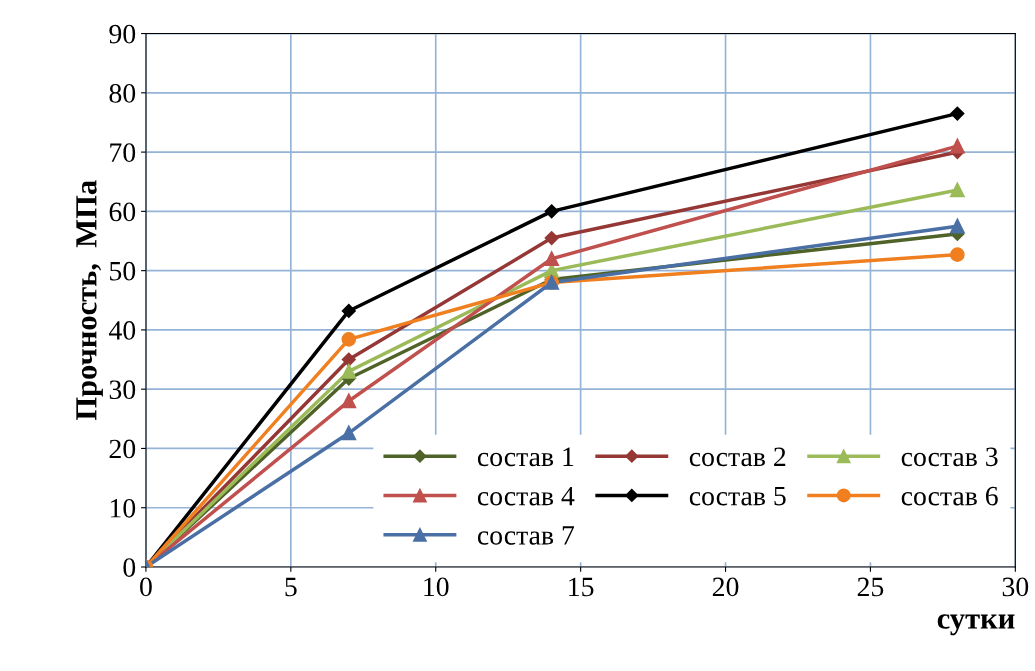  What do you see at coordinates (122, 93) in the screenshot?
I see `y-tick-label: 80` at bounding box center [122, 93].